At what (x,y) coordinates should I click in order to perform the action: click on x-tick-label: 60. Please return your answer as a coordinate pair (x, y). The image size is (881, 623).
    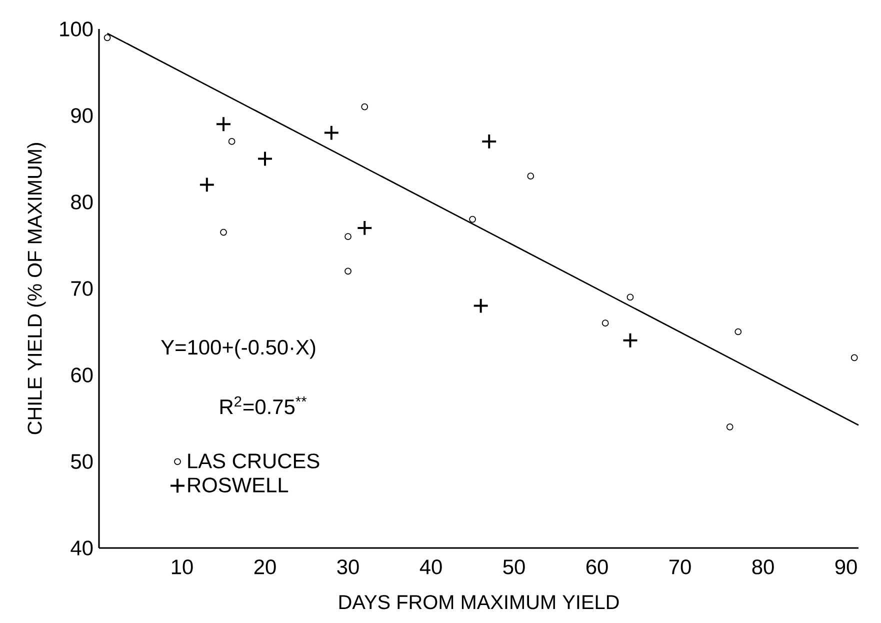
    Looking at the image, I should click on (597, 566).